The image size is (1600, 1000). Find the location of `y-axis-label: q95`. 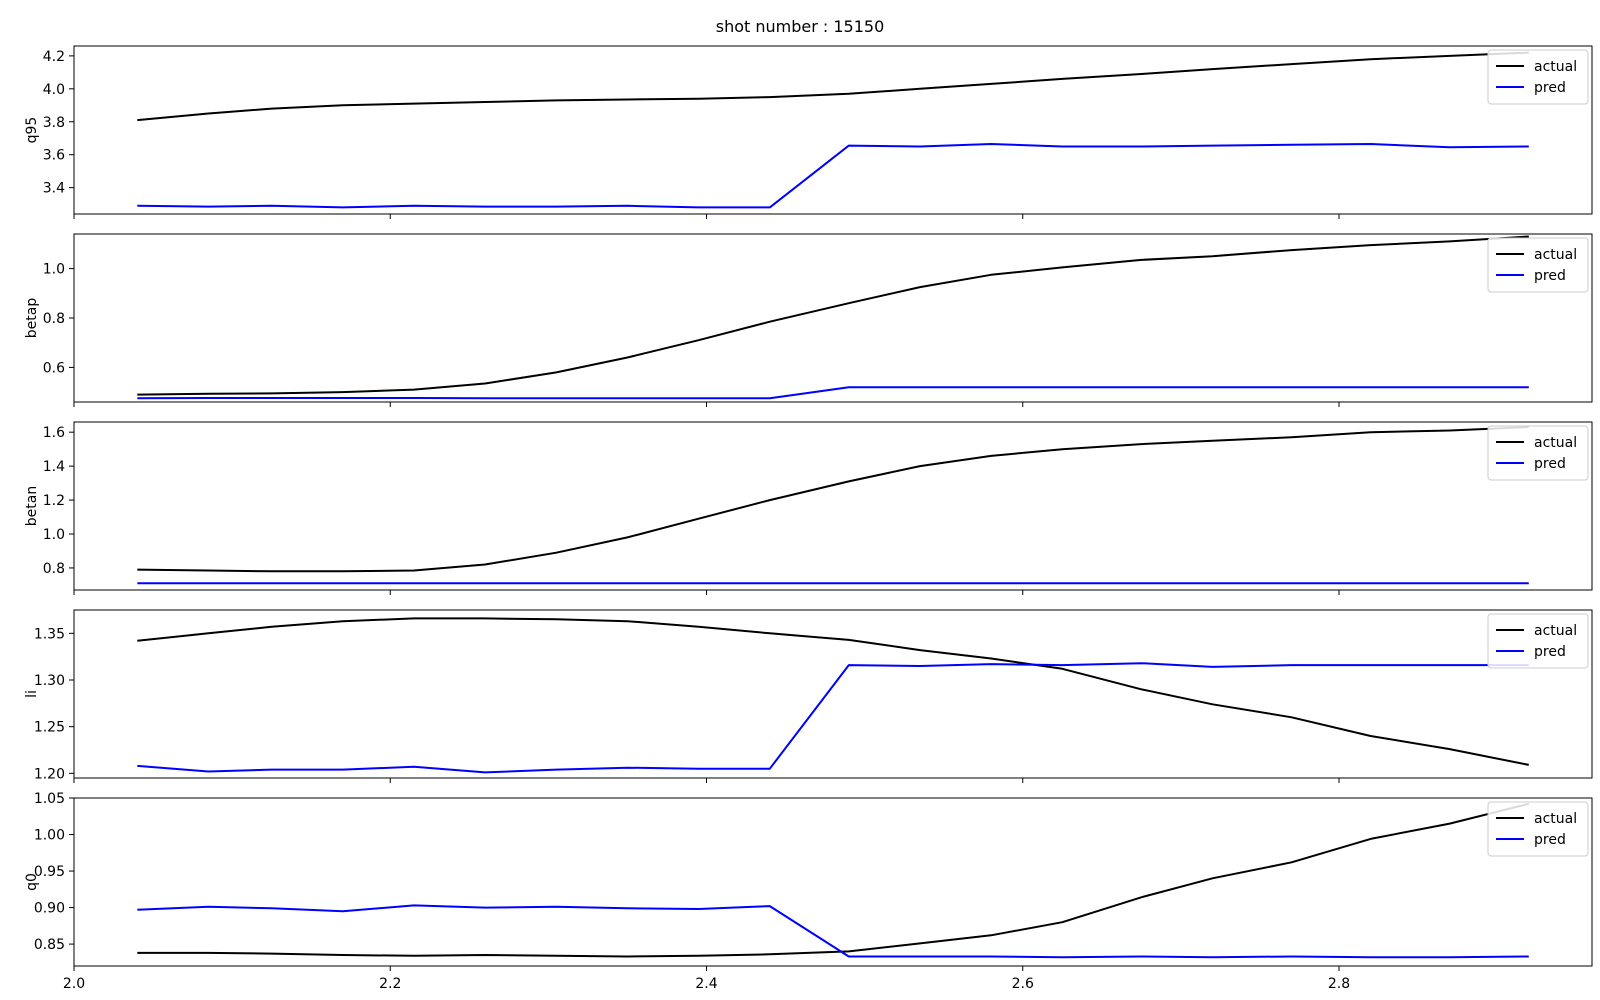

y-axis-label: q95 is located at coordinates (32, 130).